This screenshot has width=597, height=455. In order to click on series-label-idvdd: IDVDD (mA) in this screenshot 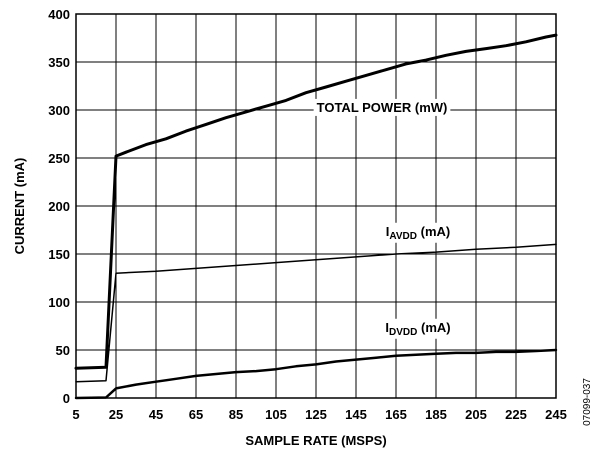, I will do `click(417, 329)`.